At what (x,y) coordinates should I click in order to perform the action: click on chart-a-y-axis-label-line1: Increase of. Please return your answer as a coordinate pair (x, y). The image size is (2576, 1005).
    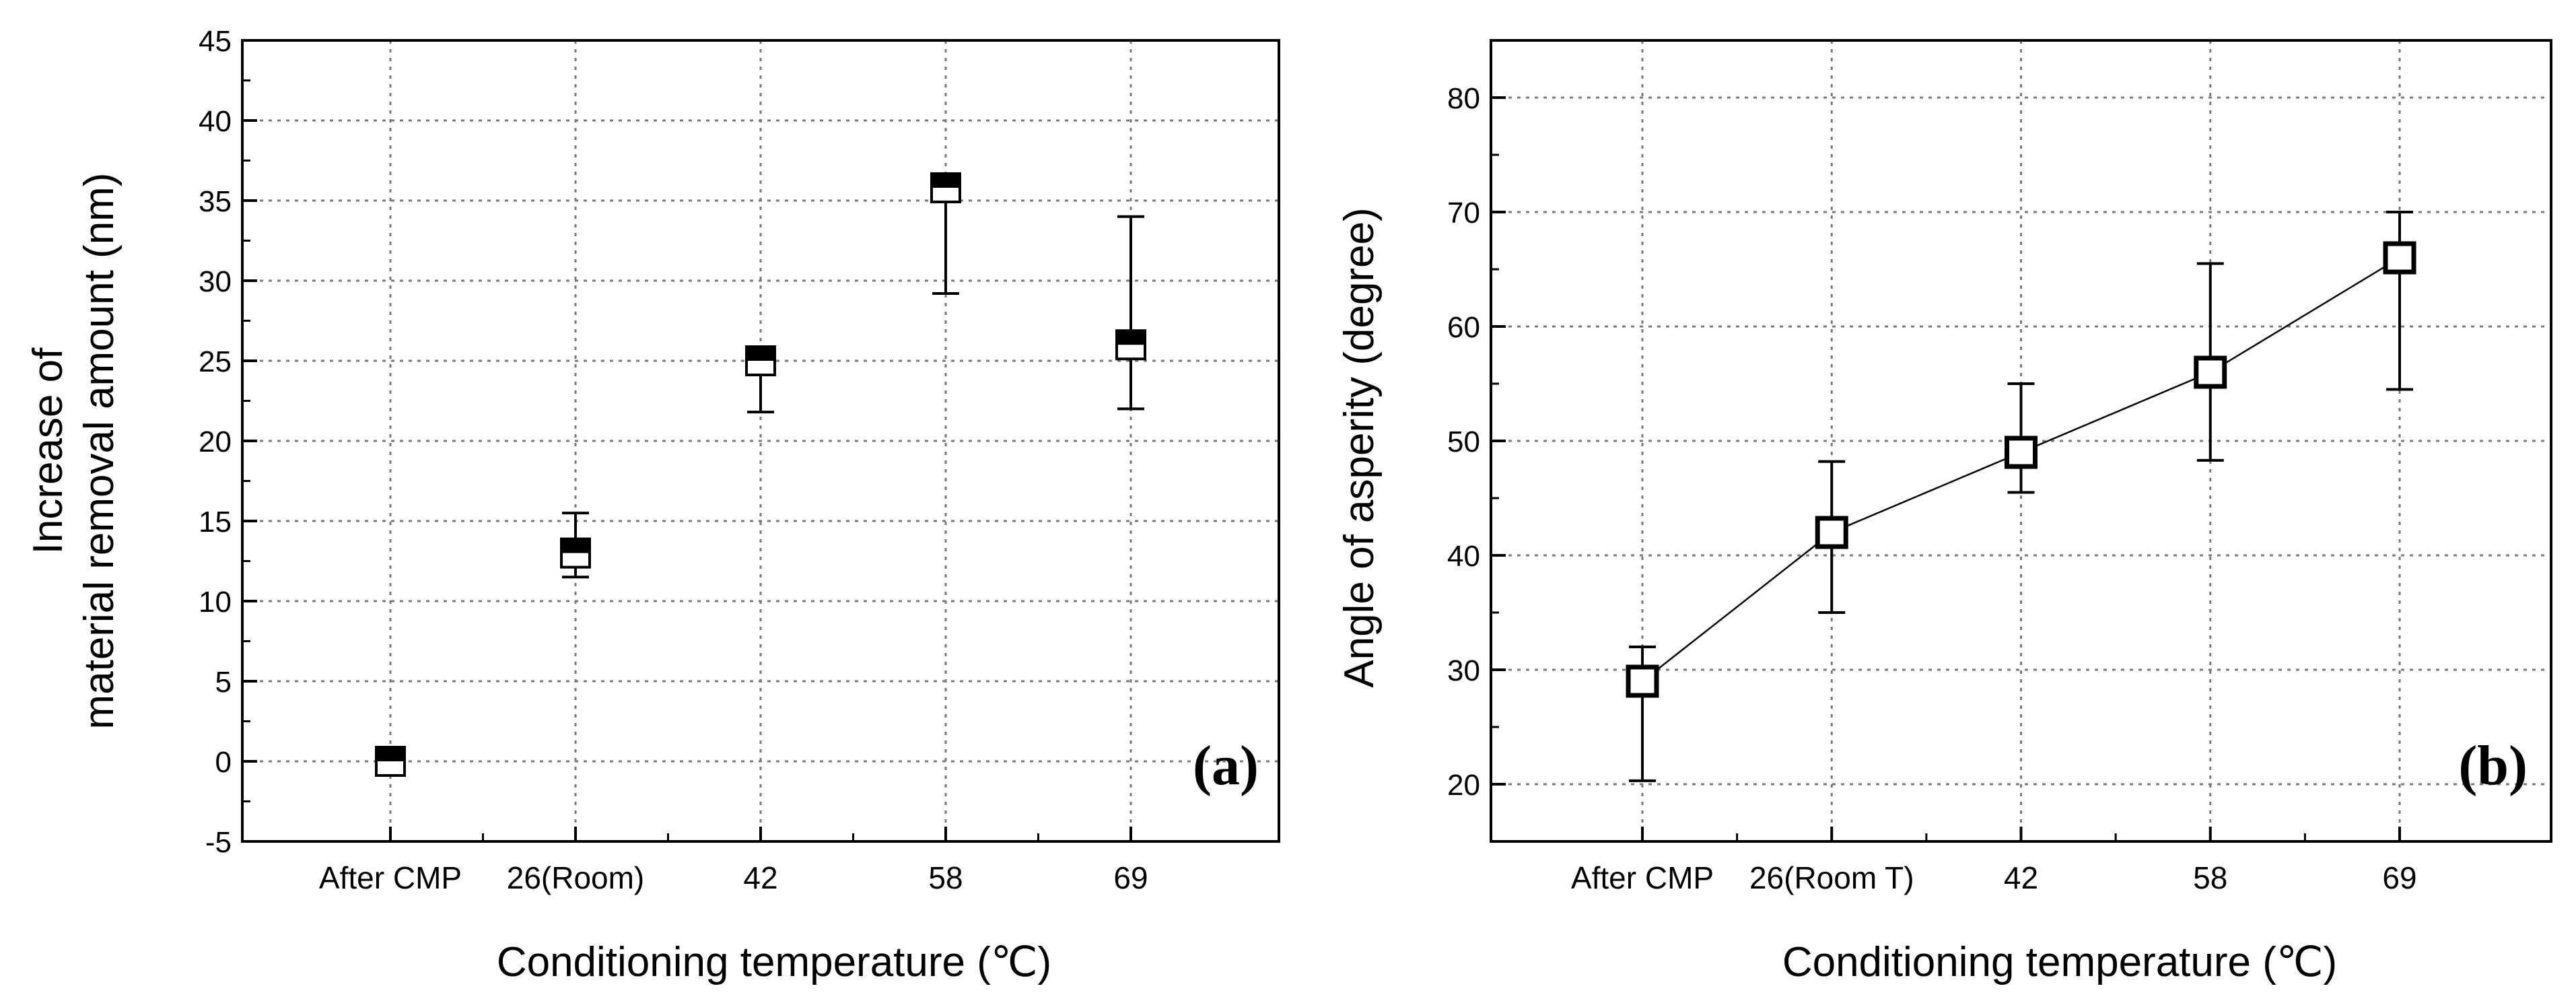
    Looking at the image, I should click on (48, 451).